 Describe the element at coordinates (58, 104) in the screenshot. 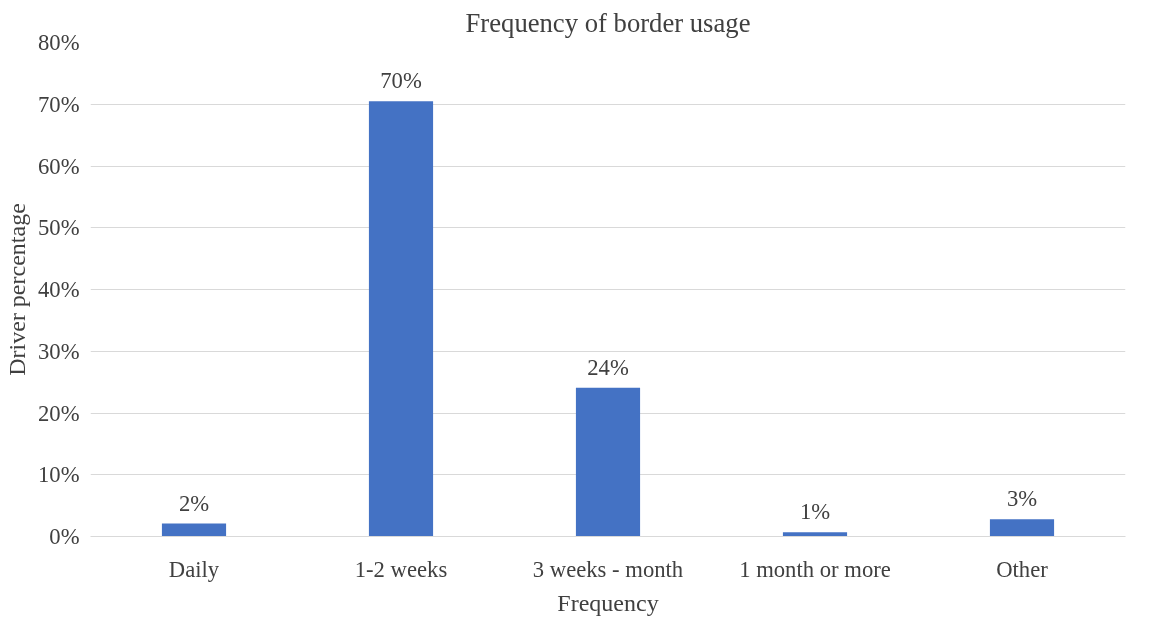

I see `y-tick-label: 70%` at that location.